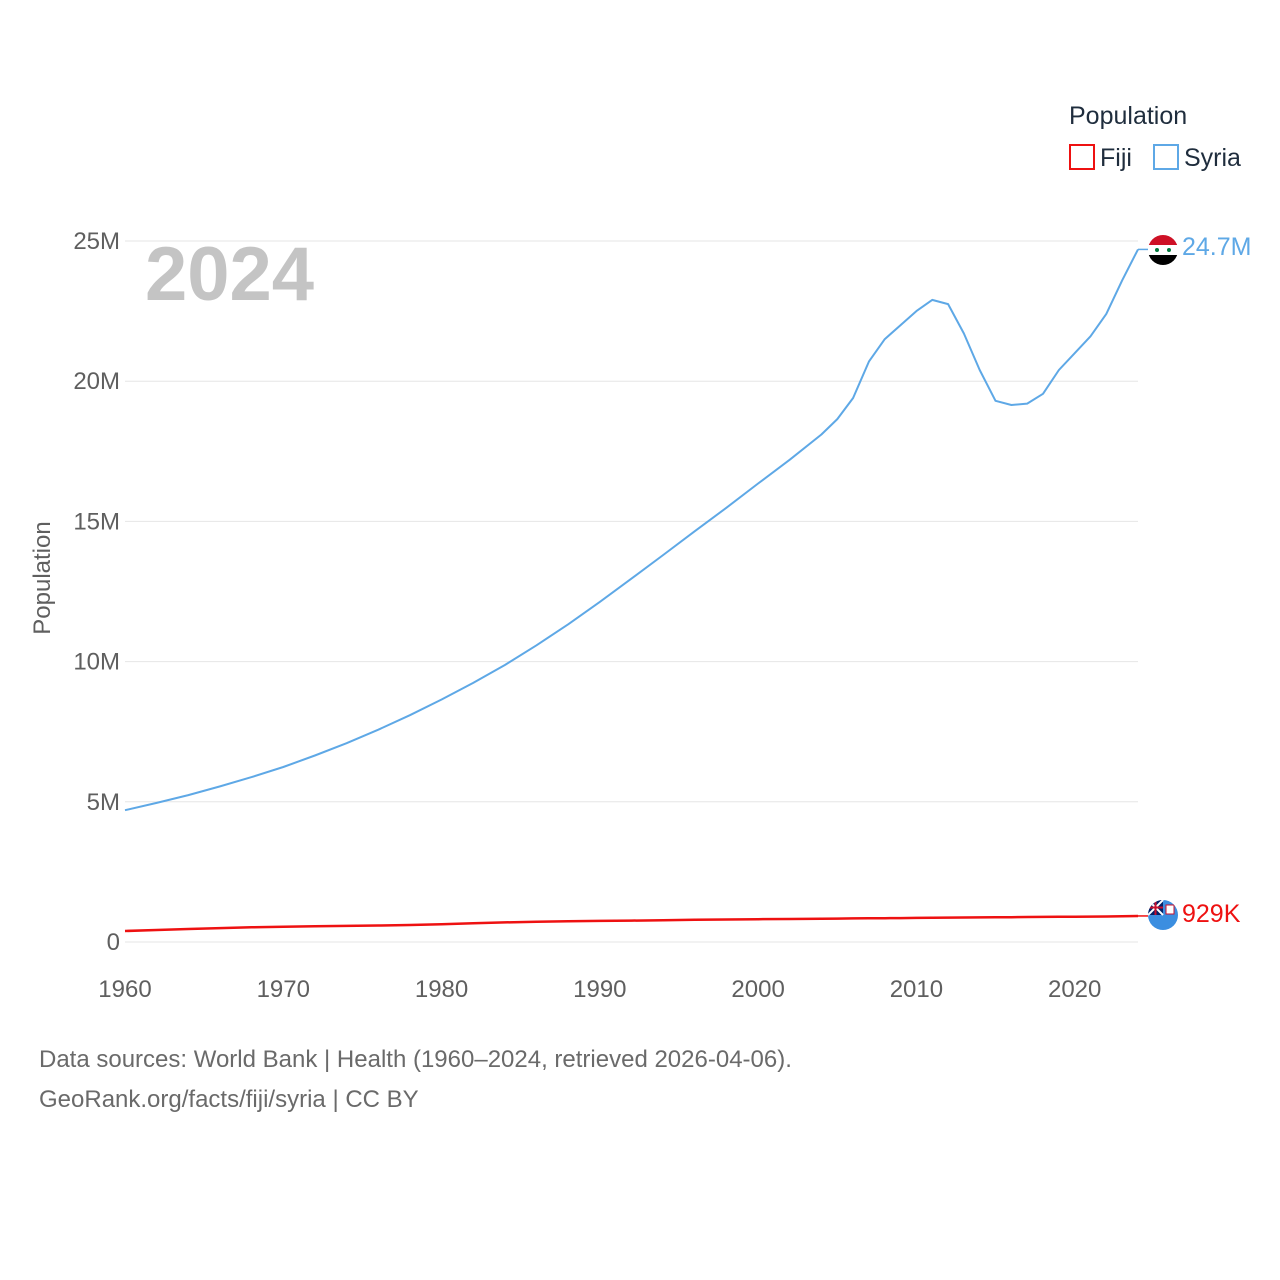 The height and width of the screenshot is (1280, 1280). Describe the element at coordinates (96, 662) in the screenshot. I see `y-tick-label: 10M` at that location.